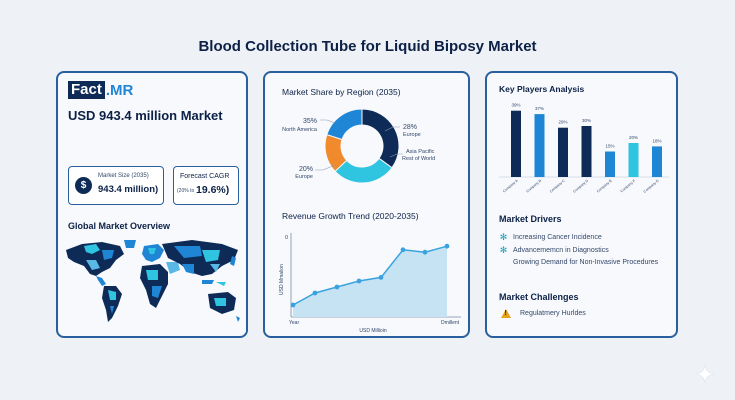  Describe the element at coordinates (506, 313) in the screenshot. I see `warning-icon` at that location.